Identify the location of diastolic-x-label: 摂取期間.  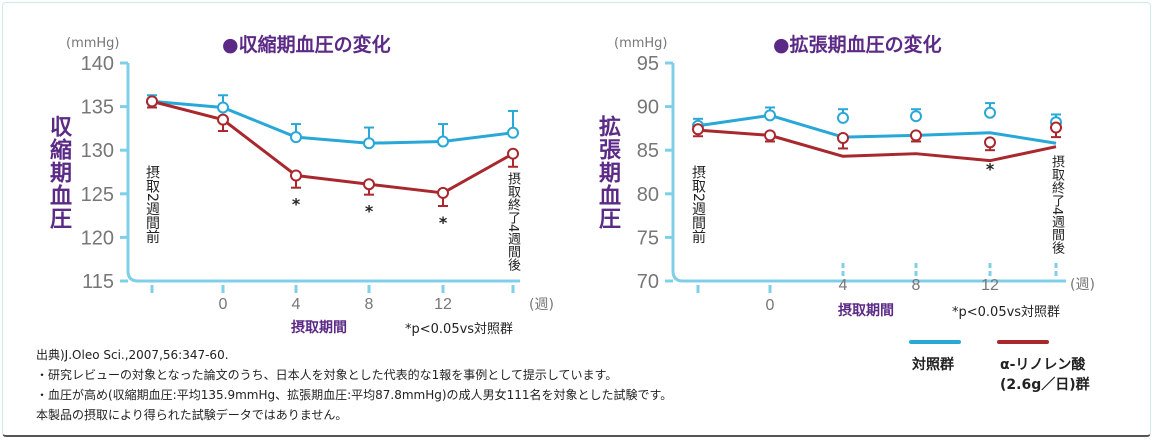
(866, 311).